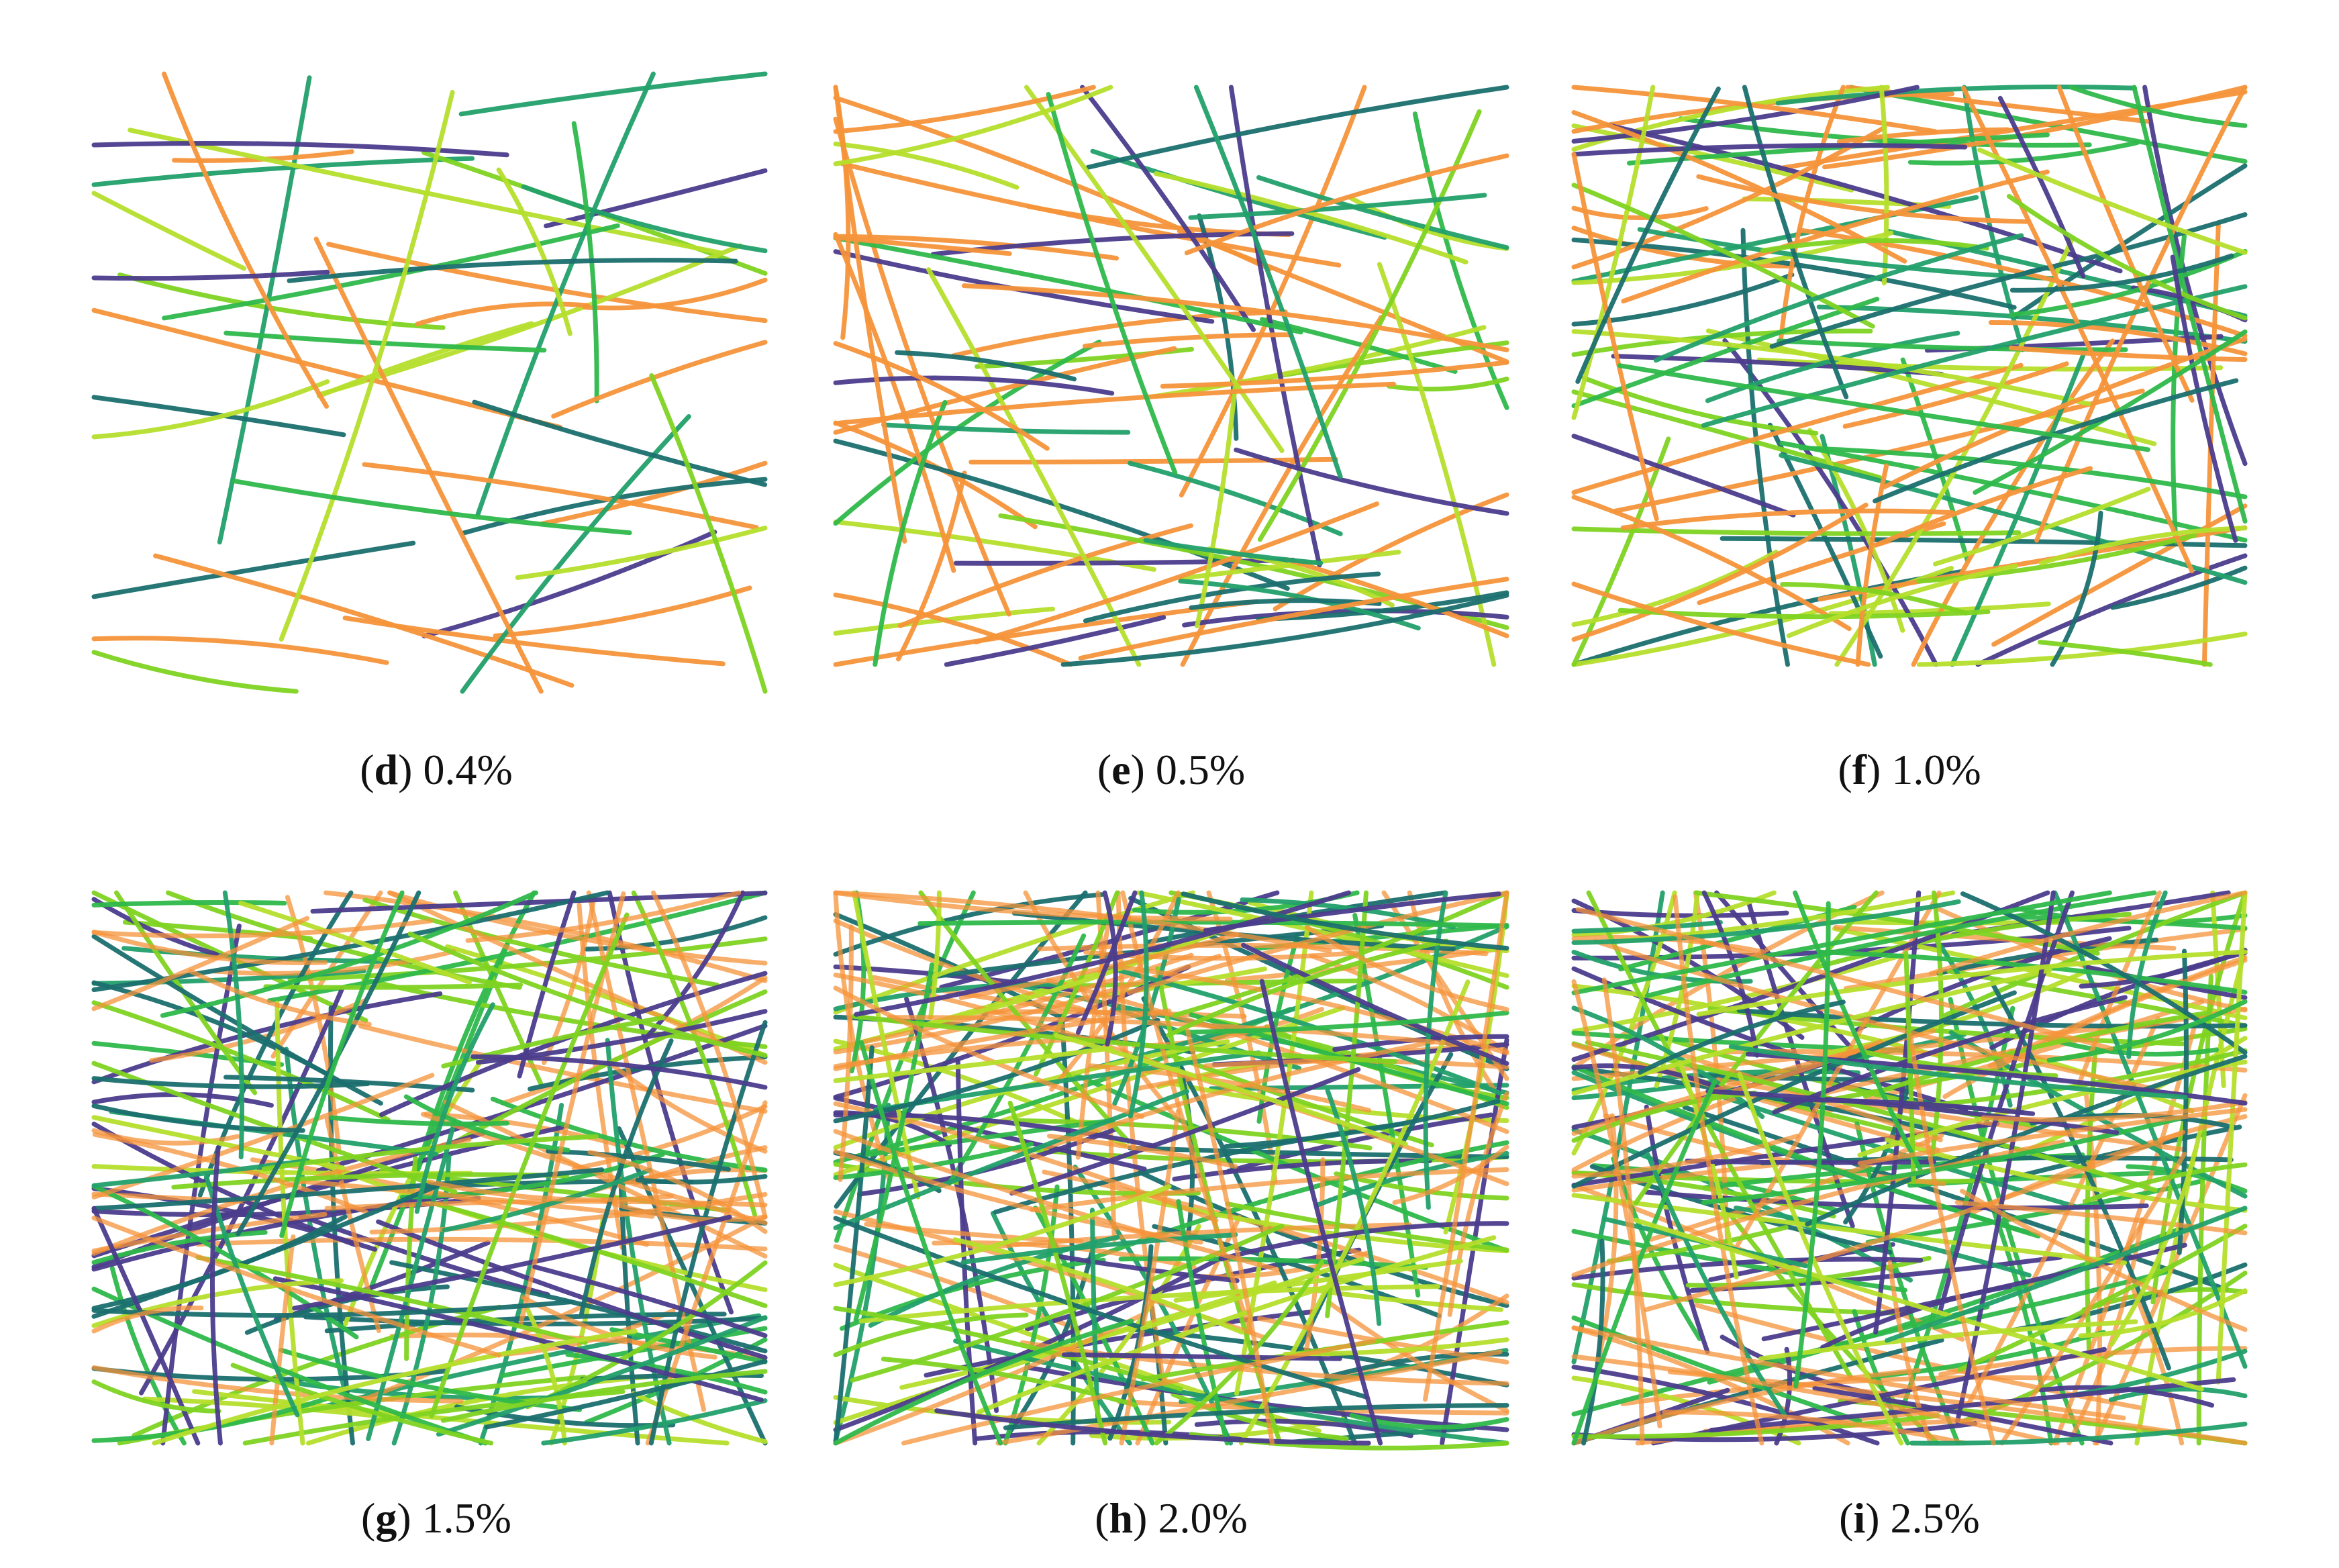 Image resolution: width=2339 pixels, height=1568 pixels. I want to click on caption: (i) 2.5%, so click(1909, 1518).